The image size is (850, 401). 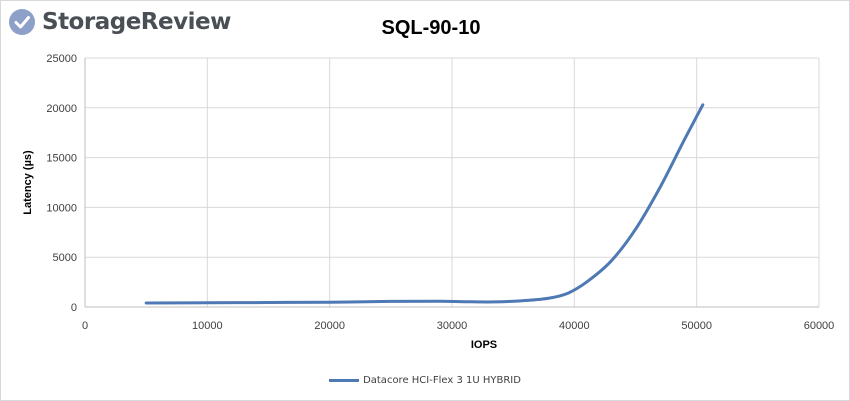 What do you see at coordinates (574, 326) in the screenshot?
I see `x-tick-label: 40000` at bounding box center [574, 326].